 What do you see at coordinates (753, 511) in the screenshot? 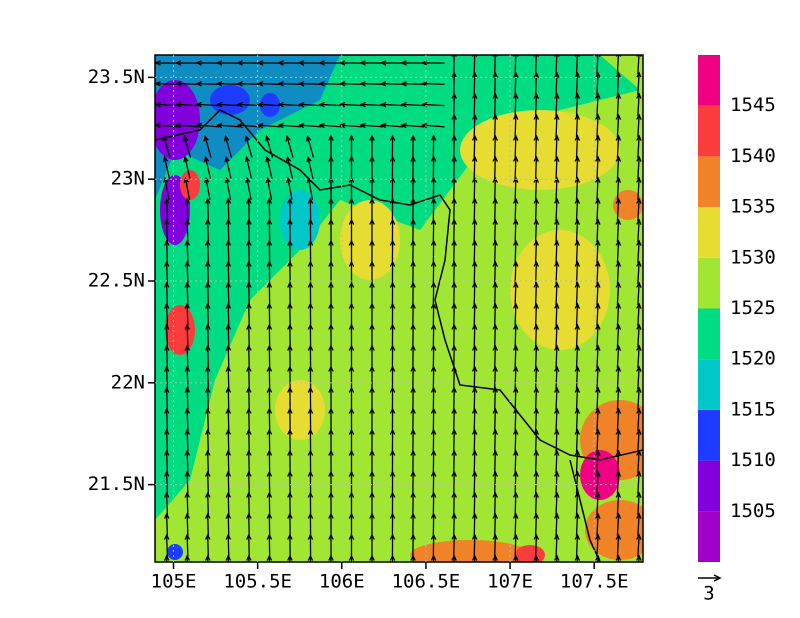
I see `colorbar-label: 1505` at bounding box center [753, 511].